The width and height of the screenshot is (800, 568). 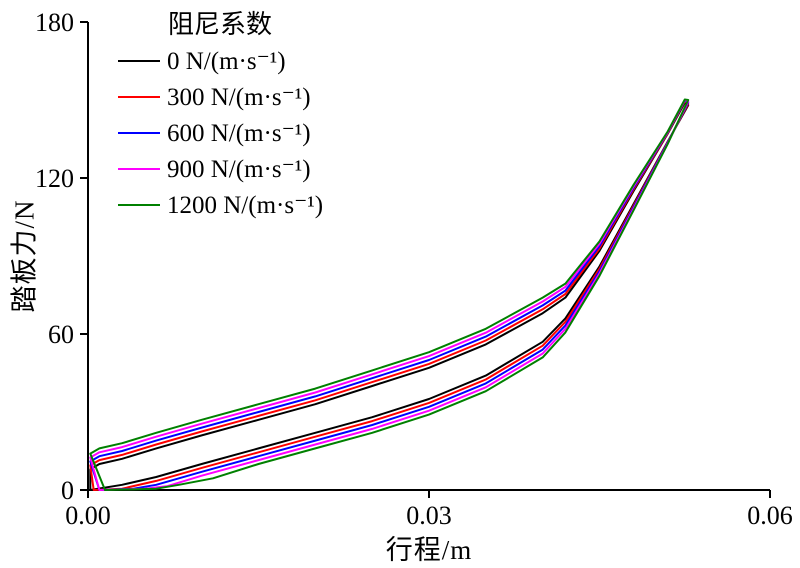 I want to click on x-tick-label: 0.03, so click(x=429, y=515).